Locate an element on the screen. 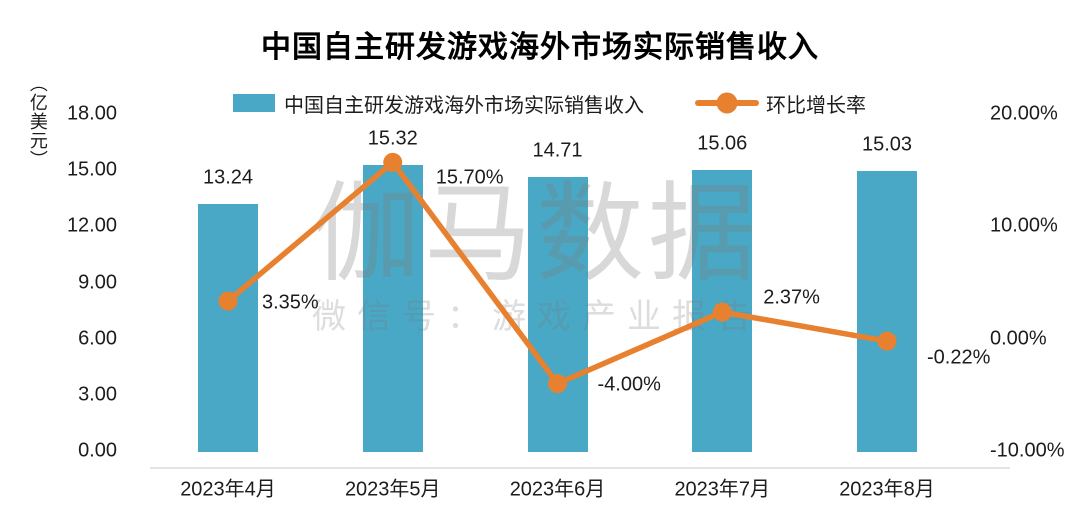 The image size is (1080, 519). x-axis-label: 2023年6月 is located at coordinates (557, 489).